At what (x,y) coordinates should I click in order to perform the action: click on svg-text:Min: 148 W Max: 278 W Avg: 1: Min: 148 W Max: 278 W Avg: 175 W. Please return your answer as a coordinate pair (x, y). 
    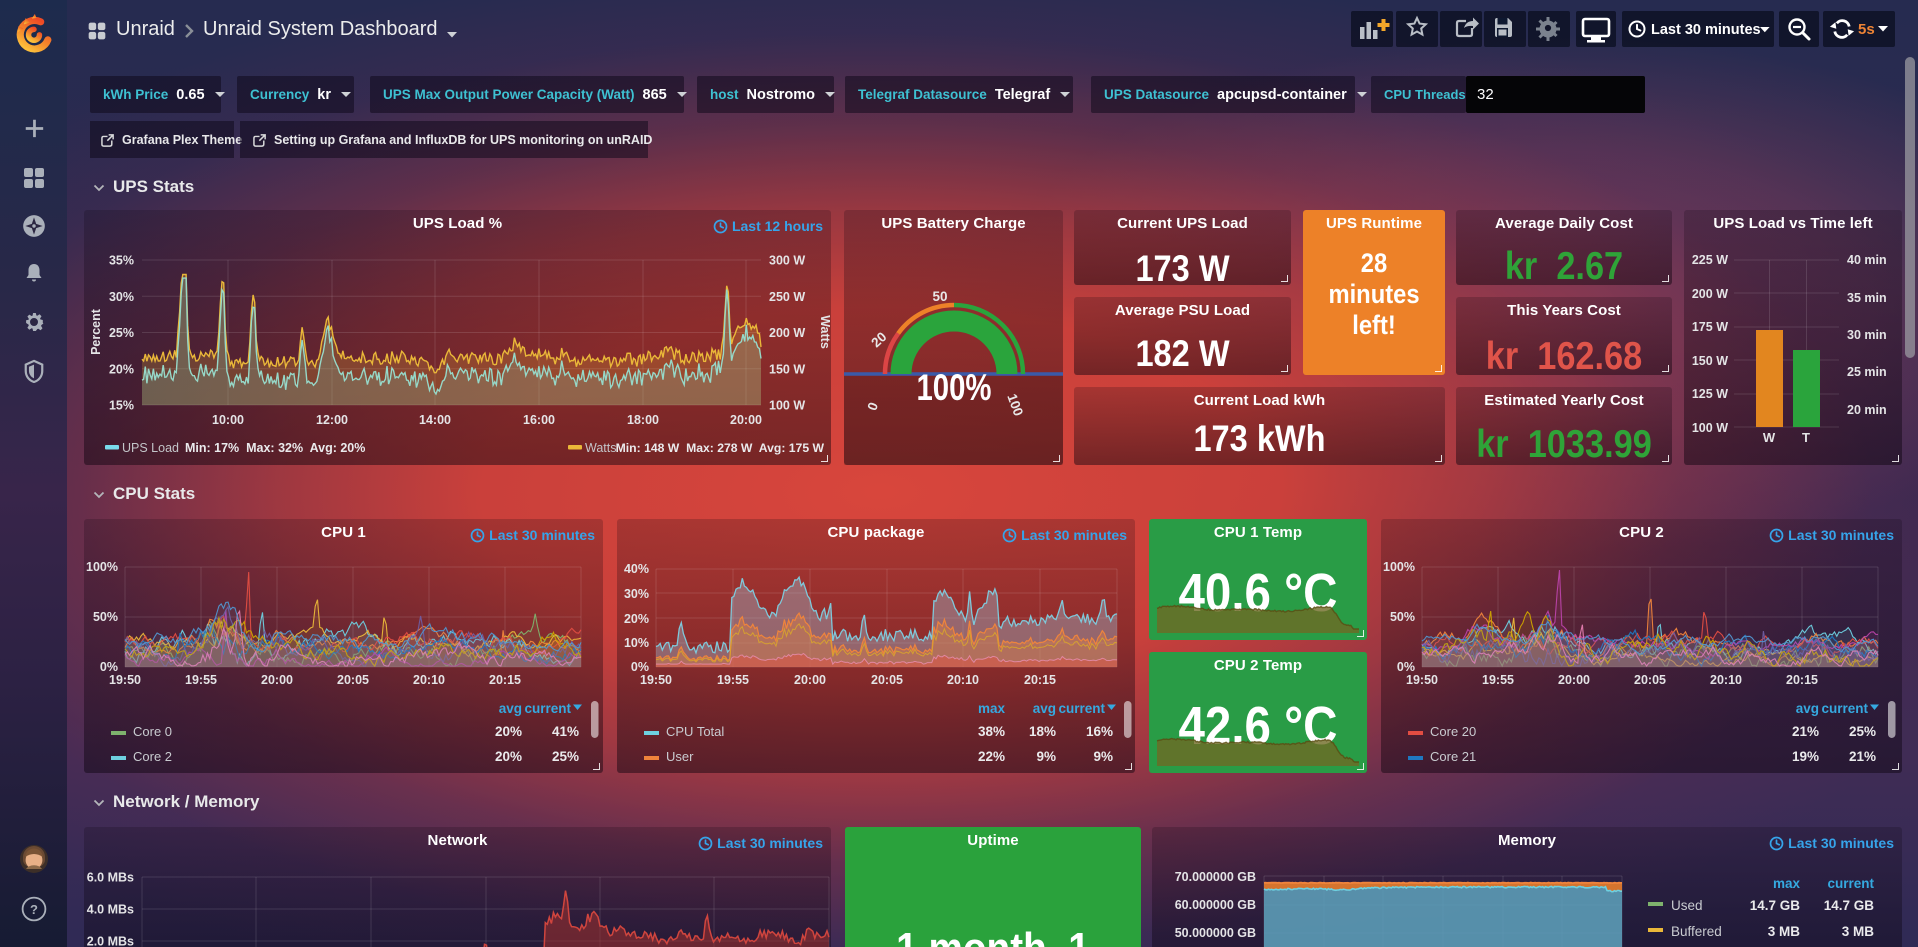
    Looking at the image, I should click on (720, 448).